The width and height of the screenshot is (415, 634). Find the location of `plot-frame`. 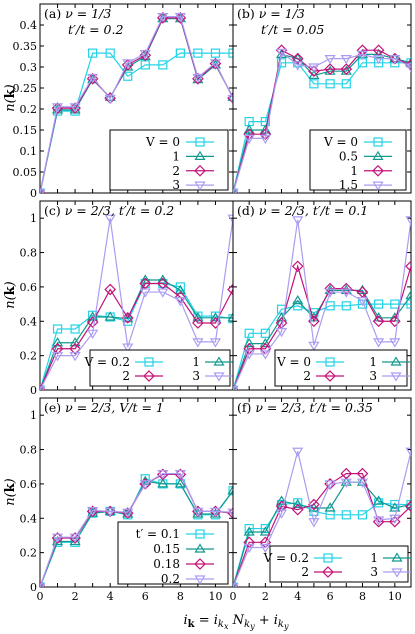

plot-frame is located at coordinates (322, 492).